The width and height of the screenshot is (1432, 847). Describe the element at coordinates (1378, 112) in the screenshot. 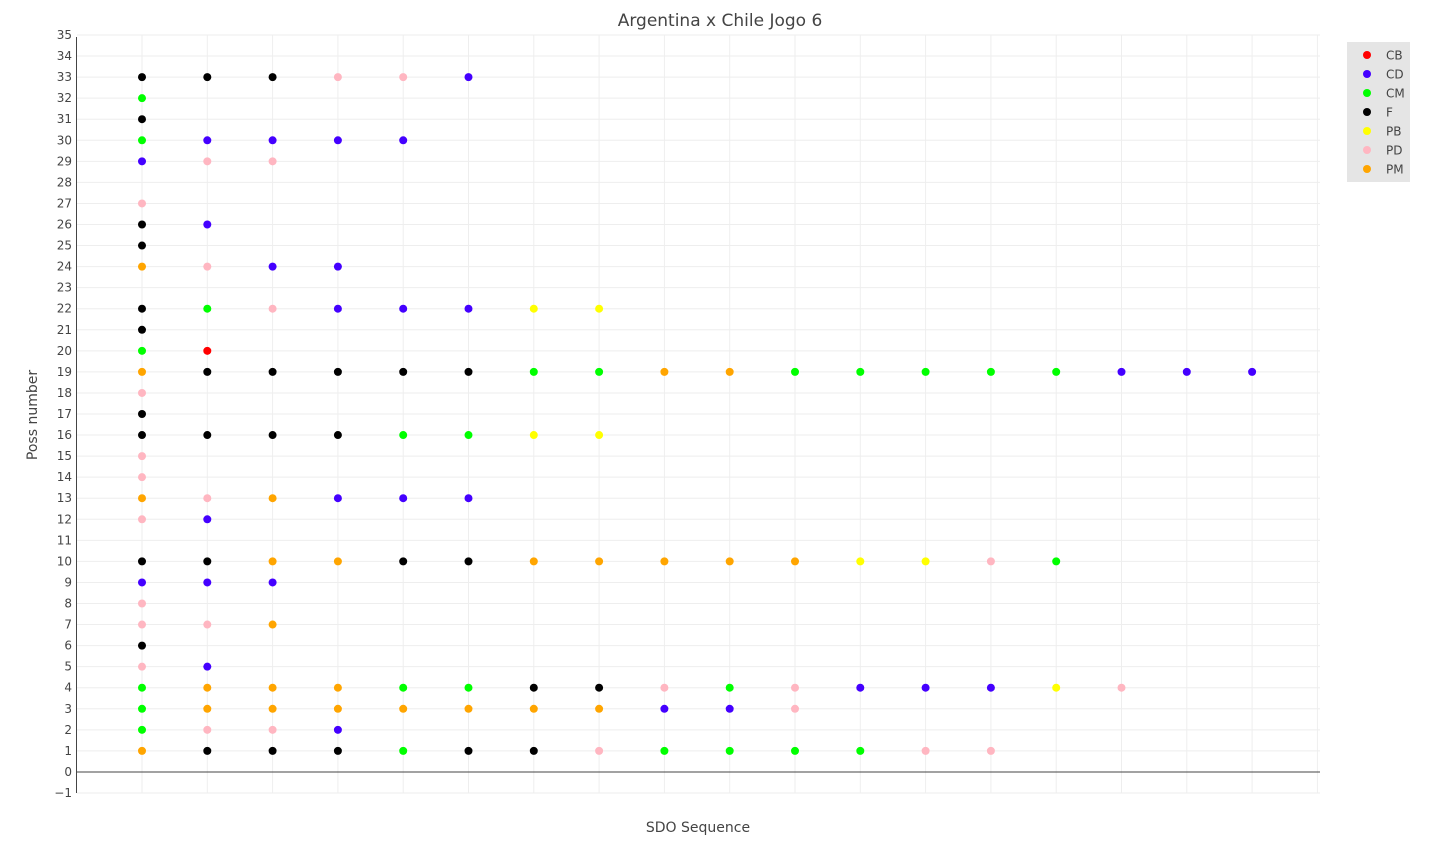

I see `legend: CB CD CM F PB PD PM` at that location.